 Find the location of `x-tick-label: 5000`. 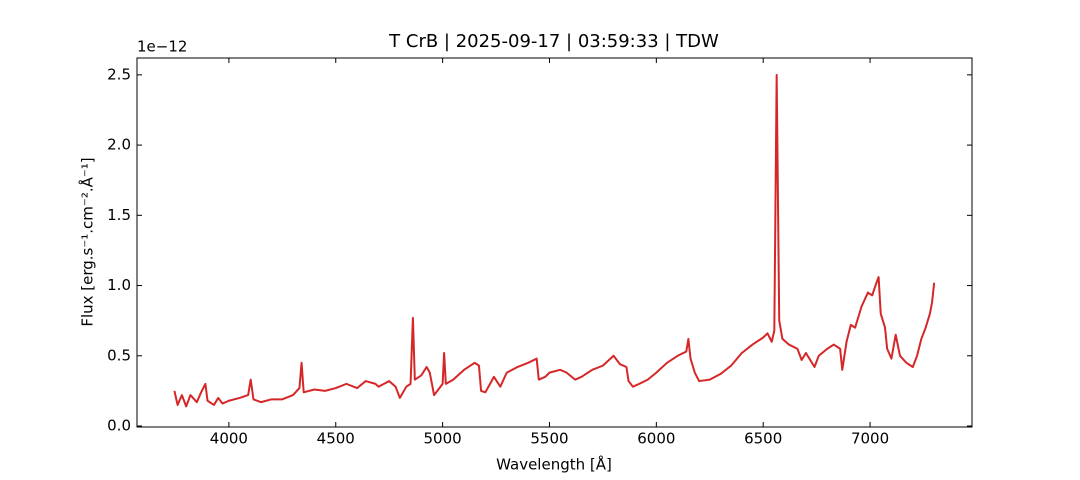

x-tick-label: 5000 is located at coordinates (443, 439).